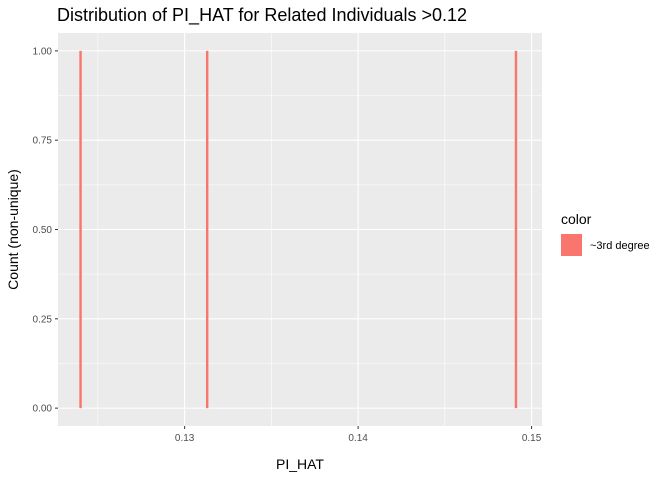 This screenshot has height=480, width=672. I want to click on legend: color ~3rd degree, so click(605, 233).